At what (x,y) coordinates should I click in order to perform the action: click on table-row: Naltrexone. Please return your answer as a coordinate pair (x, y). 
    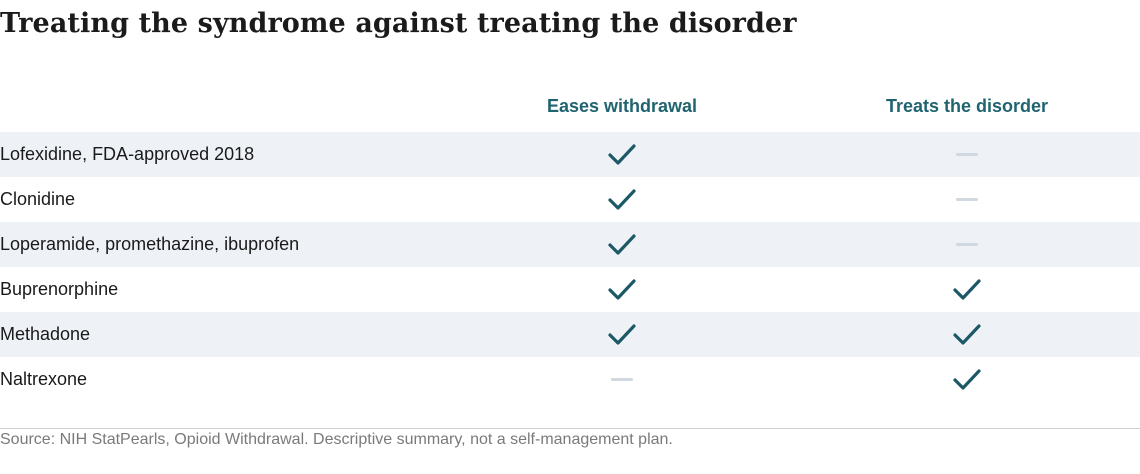
    Looking at the image, I should click on (570, 379).